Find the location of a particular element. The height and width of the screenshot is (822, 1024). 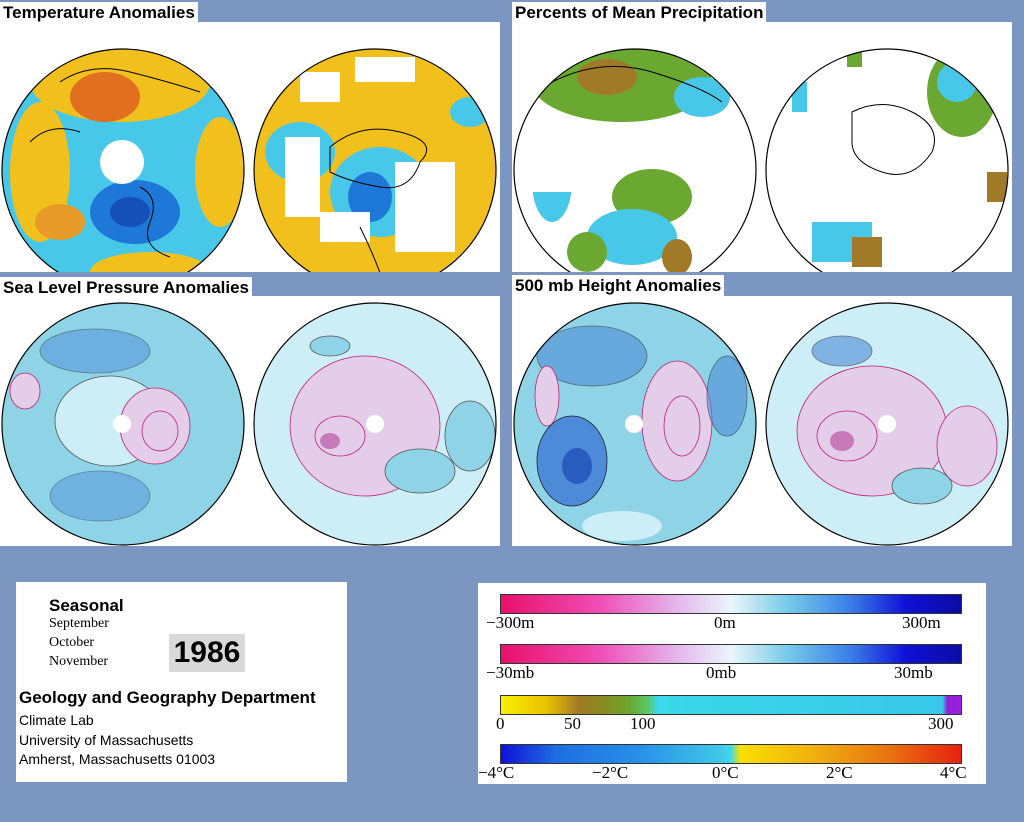

address-line-3: Amherst, Massachusetts 01003 is located at coordinates (117, 759).